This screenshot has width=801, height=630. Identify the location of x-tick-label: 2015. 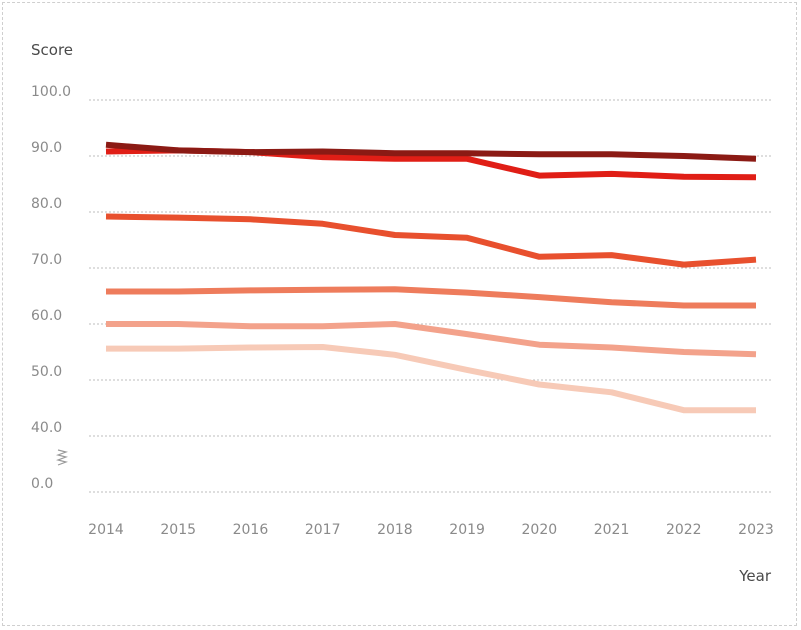
(178, 530).